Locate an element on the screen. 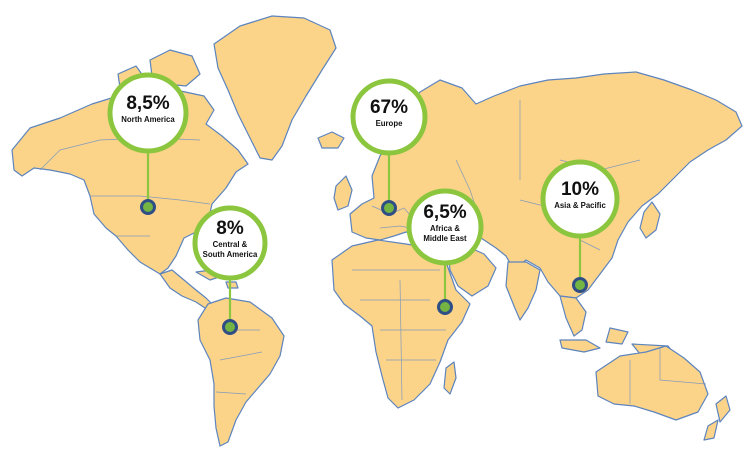  south-america-landmass is located at coordinates (241, 372).